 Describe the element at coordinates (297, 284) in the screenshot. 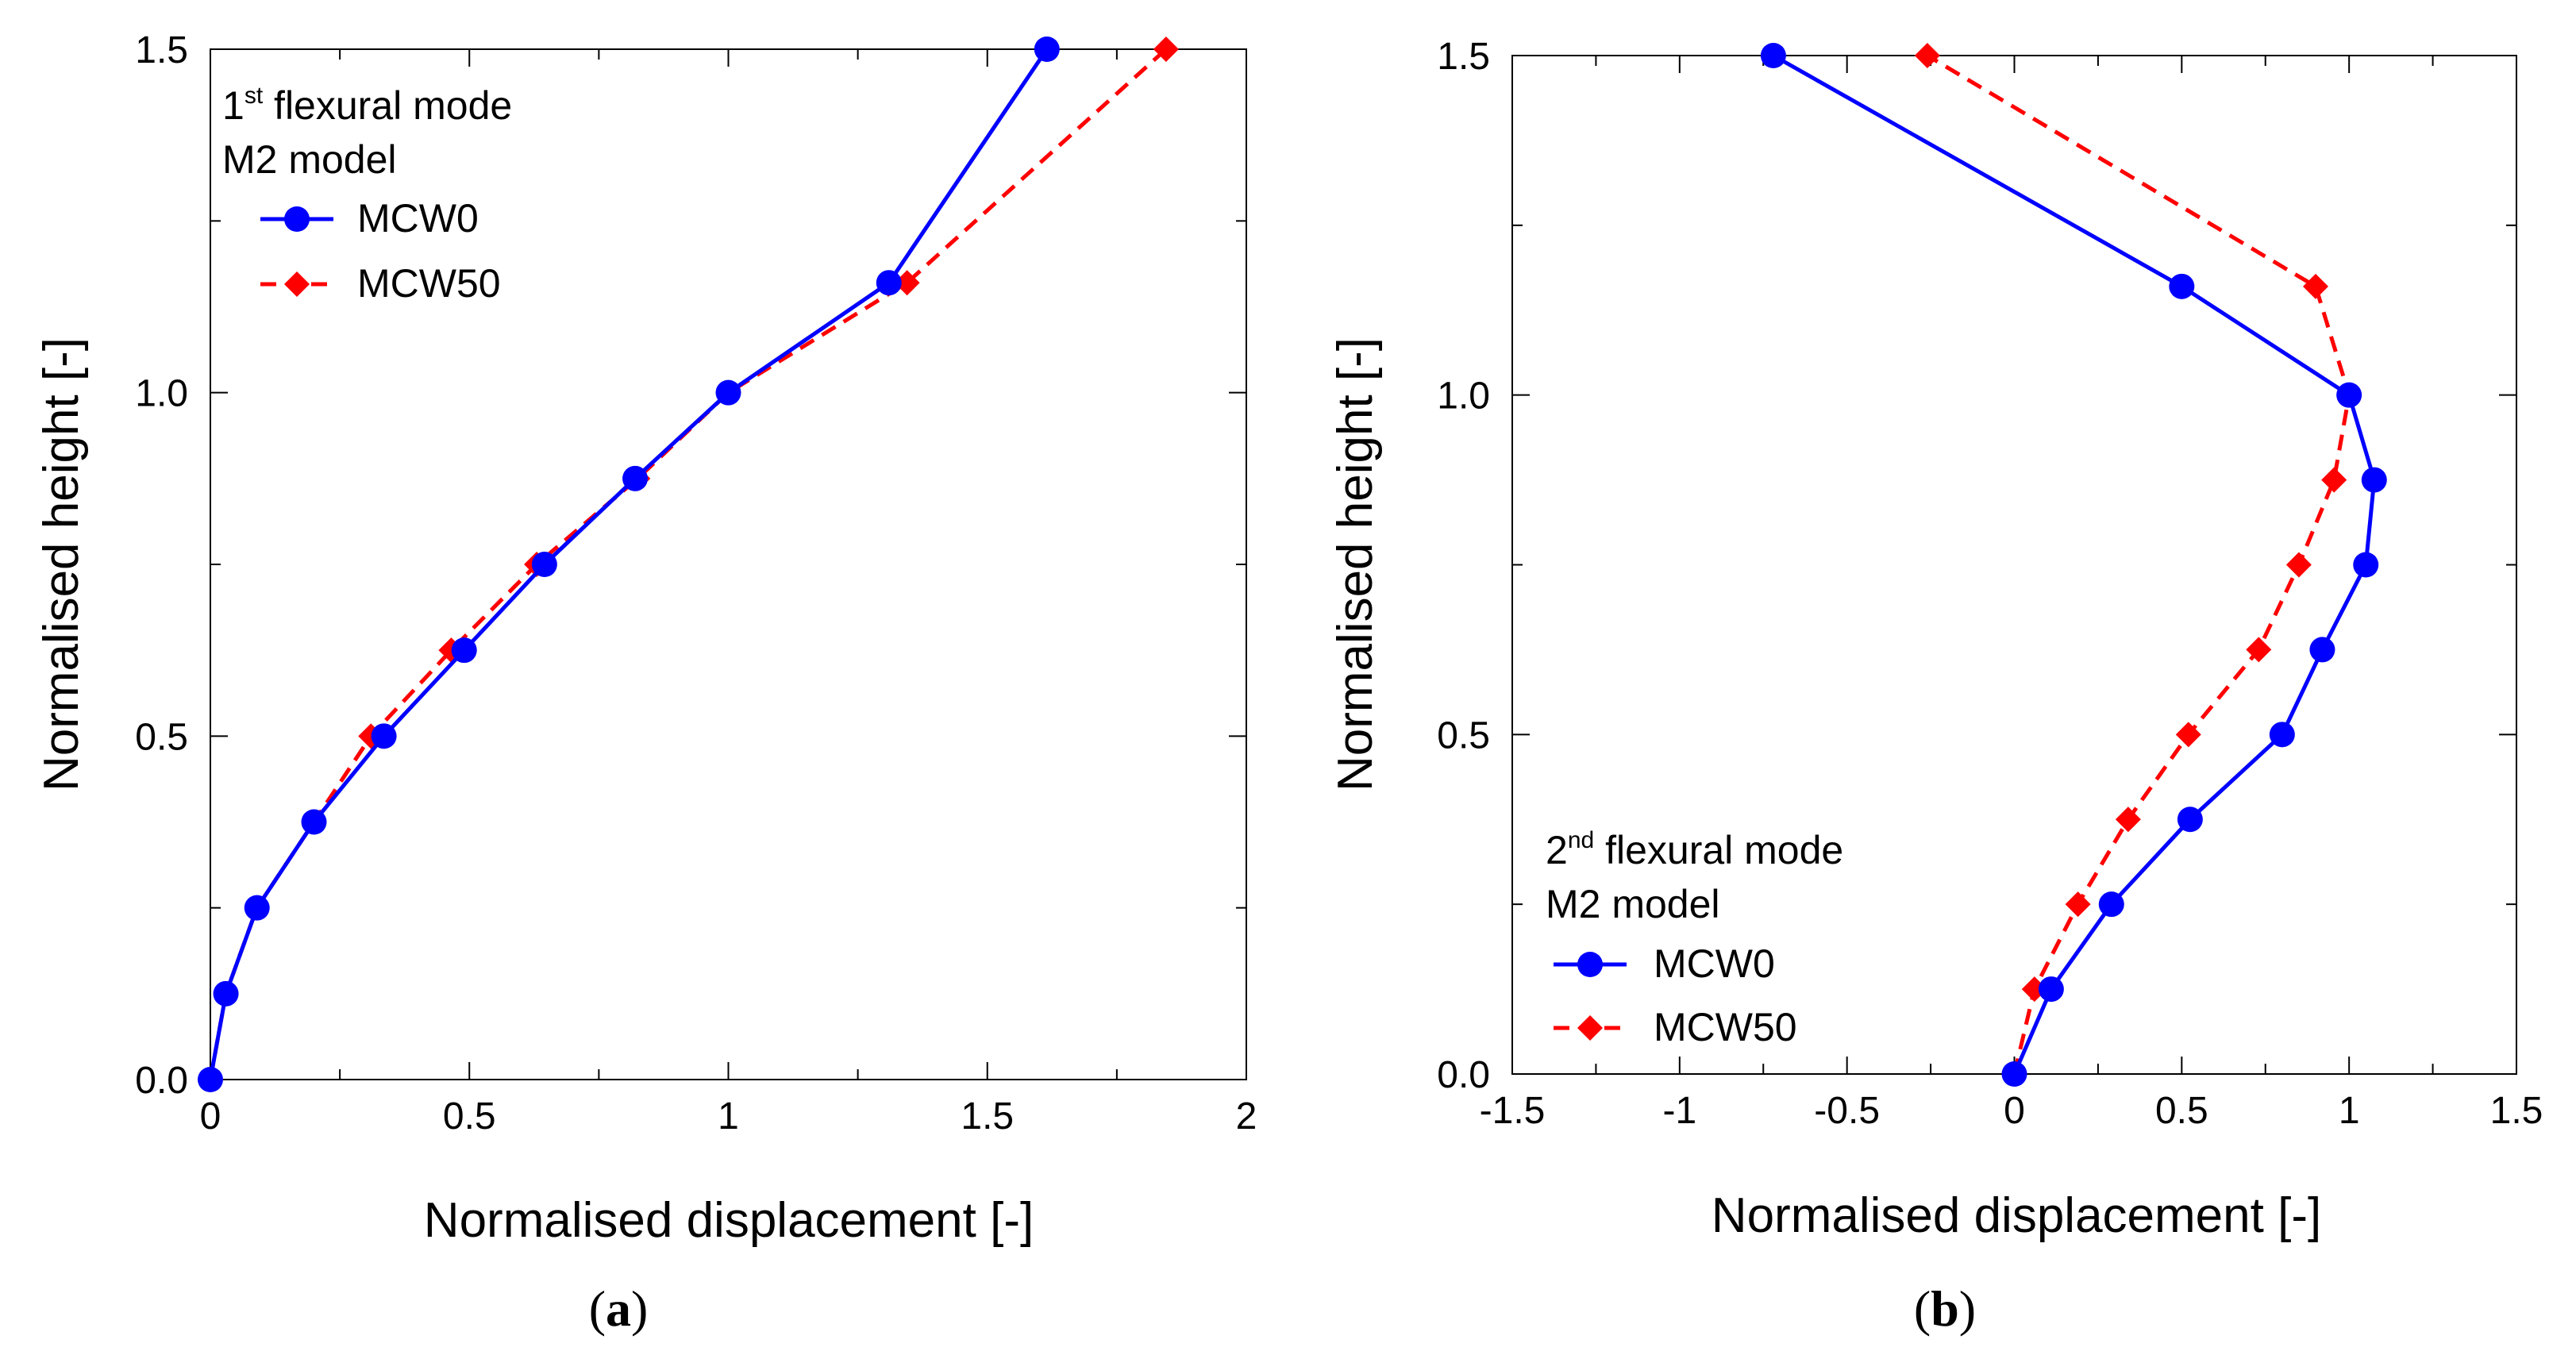

I see `panel-a-legend-mcw50-marker` at that location.